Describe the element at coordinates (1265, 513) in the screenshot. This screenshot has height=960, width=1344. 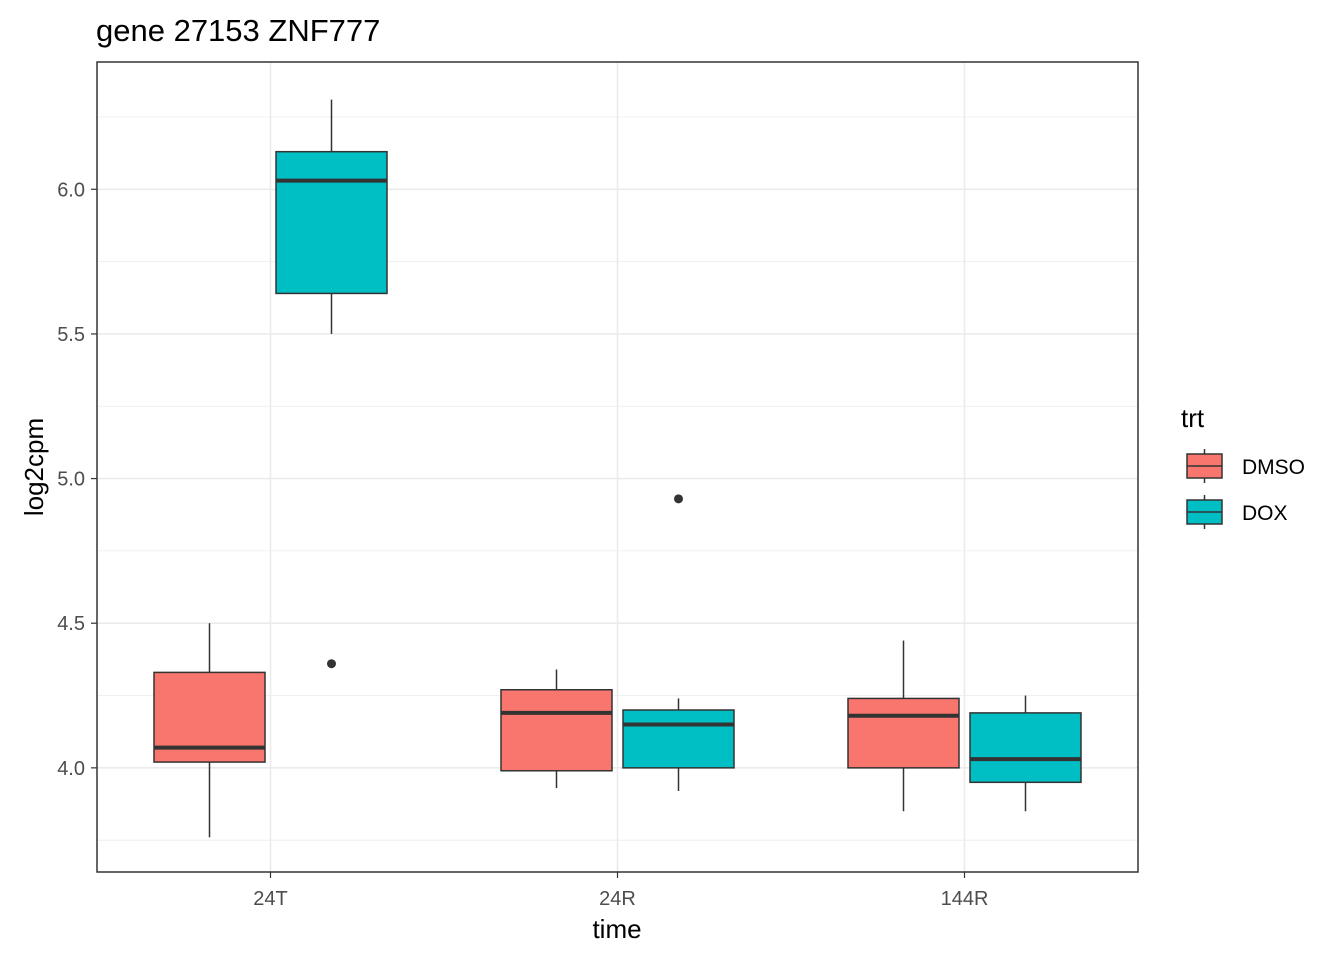
I see `legend-label: DOX` at that location.